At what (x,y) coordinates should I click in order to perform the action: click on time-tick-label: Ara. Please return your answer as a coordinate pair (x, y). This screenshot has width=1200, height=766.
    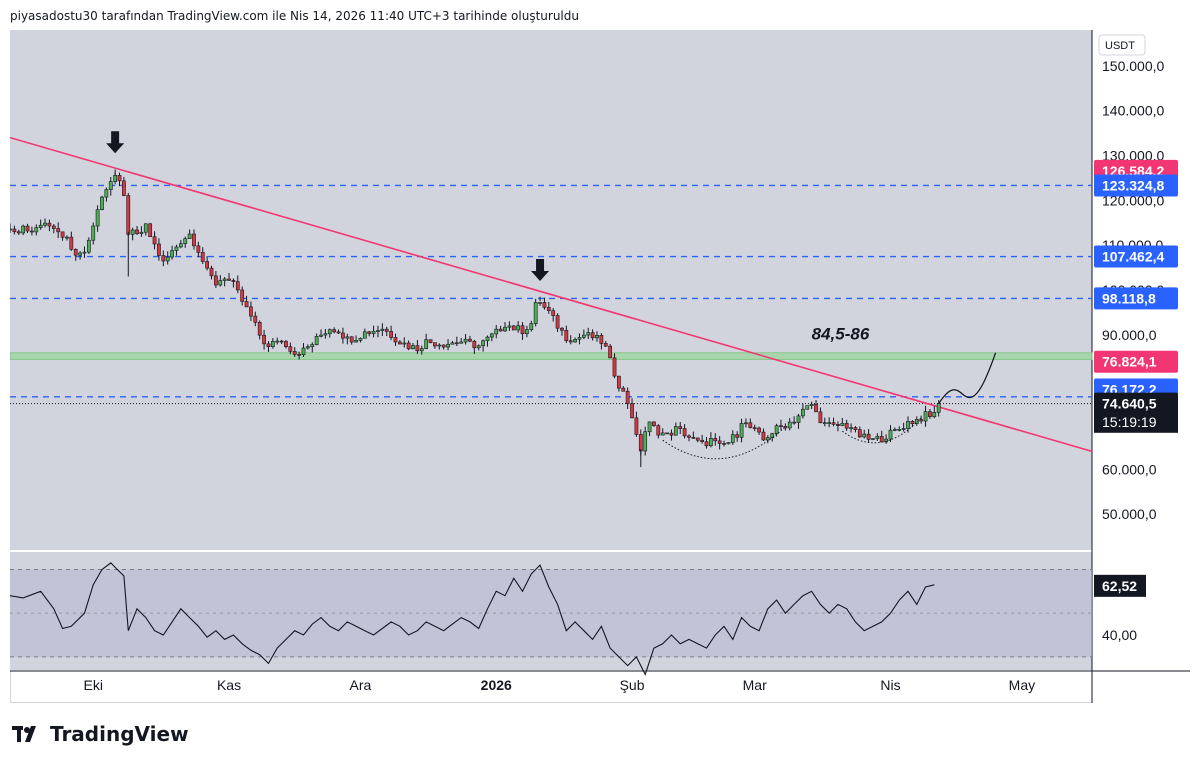
    Looking at the image, I should click on (361, 685).